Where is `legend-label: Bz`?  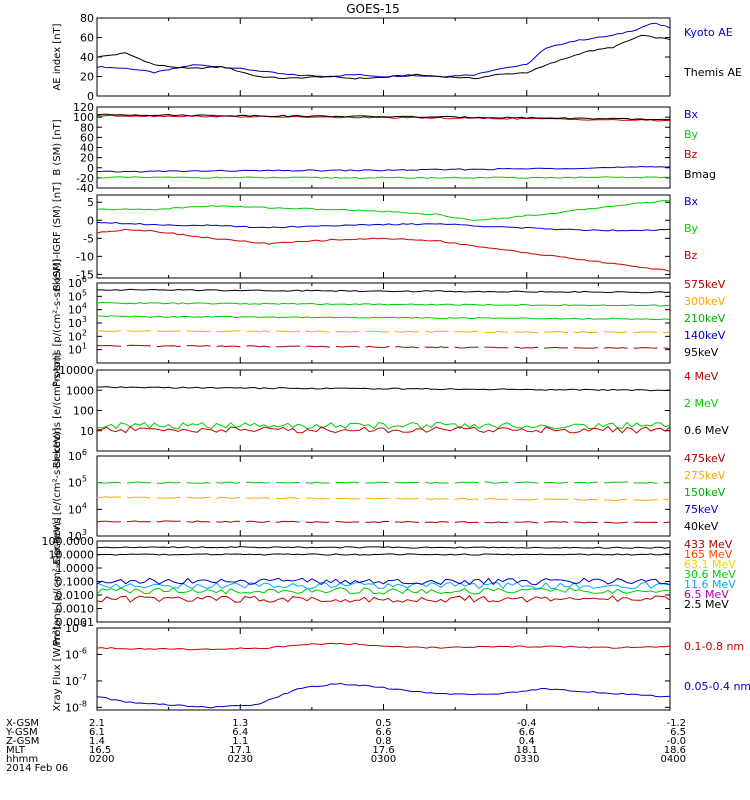 legend-label: Bz is located at coordinates (691, 154).